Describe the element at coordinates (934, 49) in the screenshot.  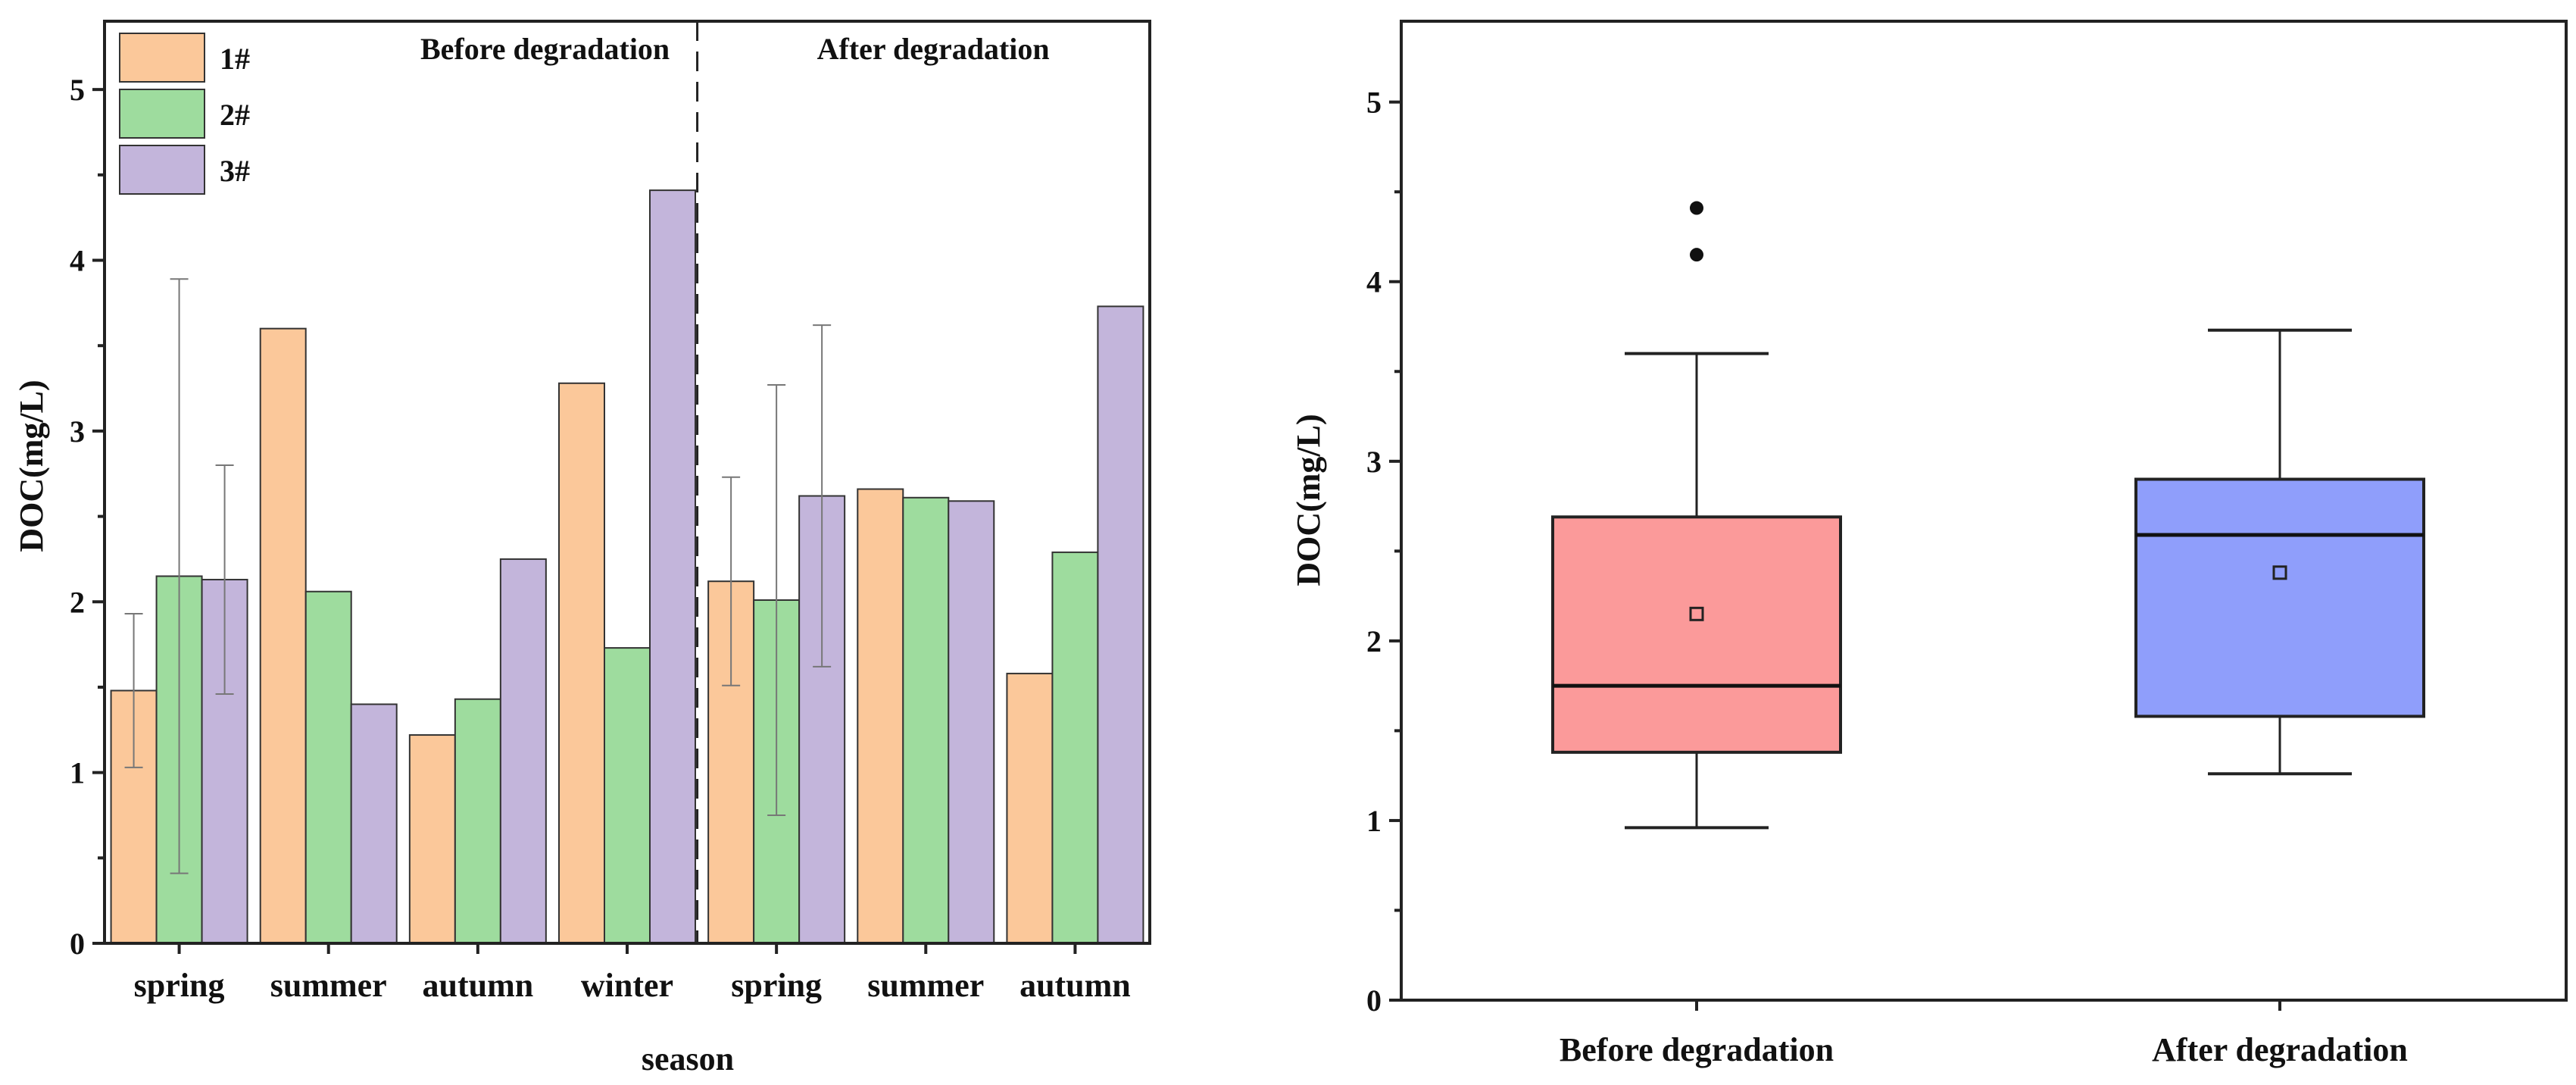
I see `group-label-after: After degradation` at that location.